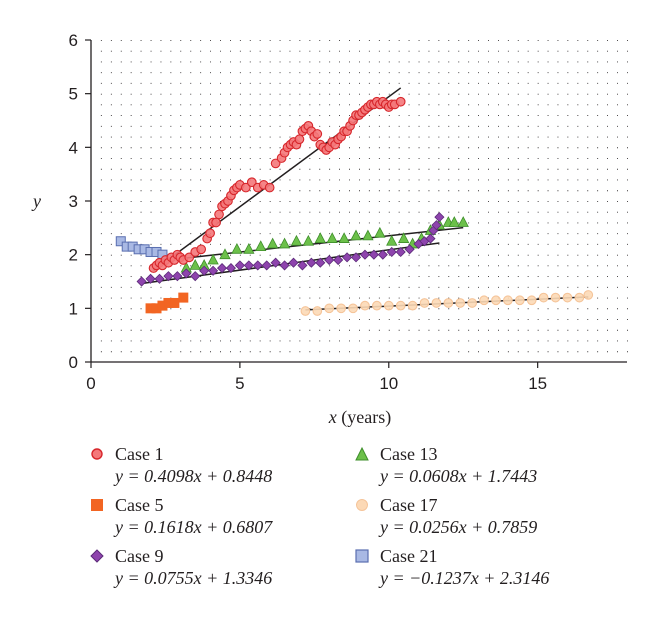 This screenshot has width=660, height=629. Describe the element at coordinates (73, 308) in the screenshot. I see `y-tick-label: 1` at that location.